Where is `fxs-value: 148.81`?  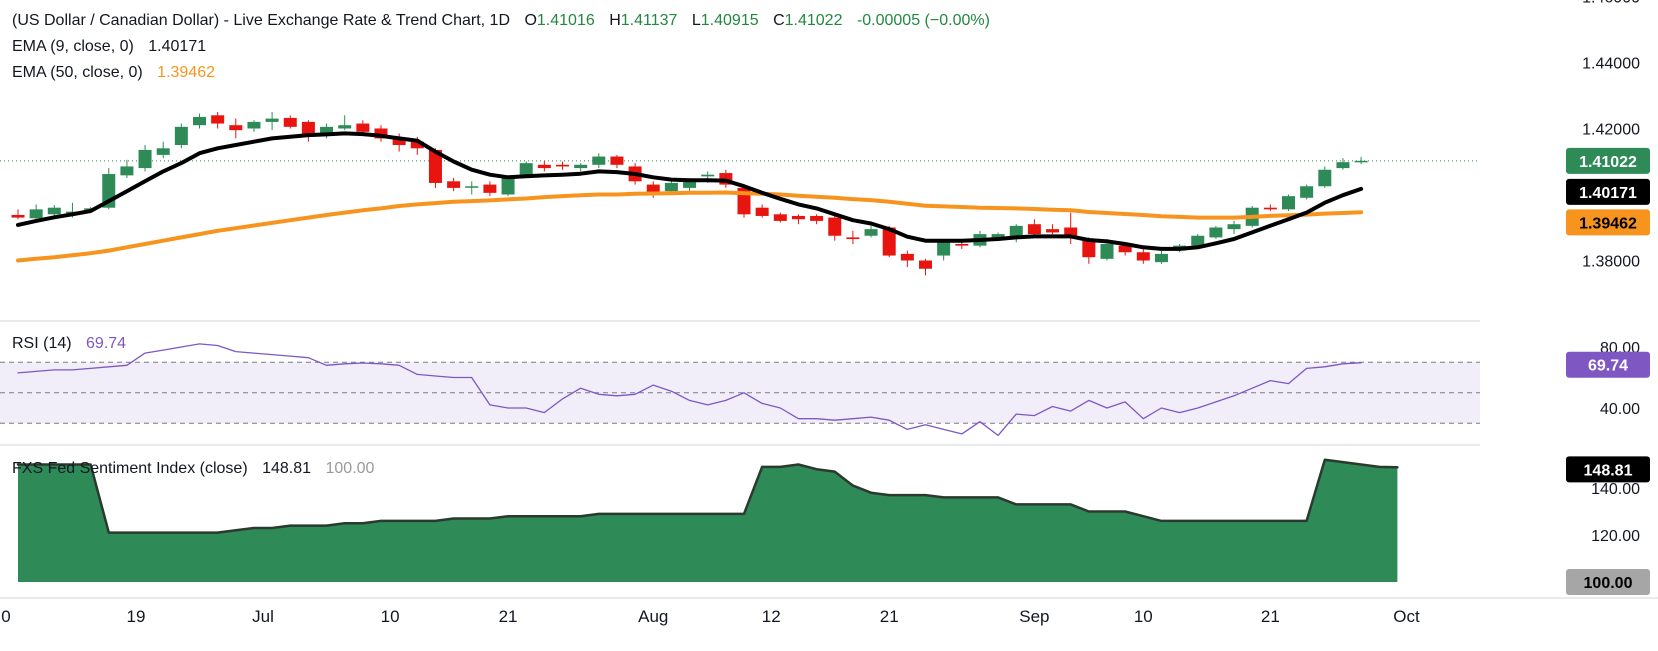
fxs-value: 148.81 is located at coordinates (287, 468).